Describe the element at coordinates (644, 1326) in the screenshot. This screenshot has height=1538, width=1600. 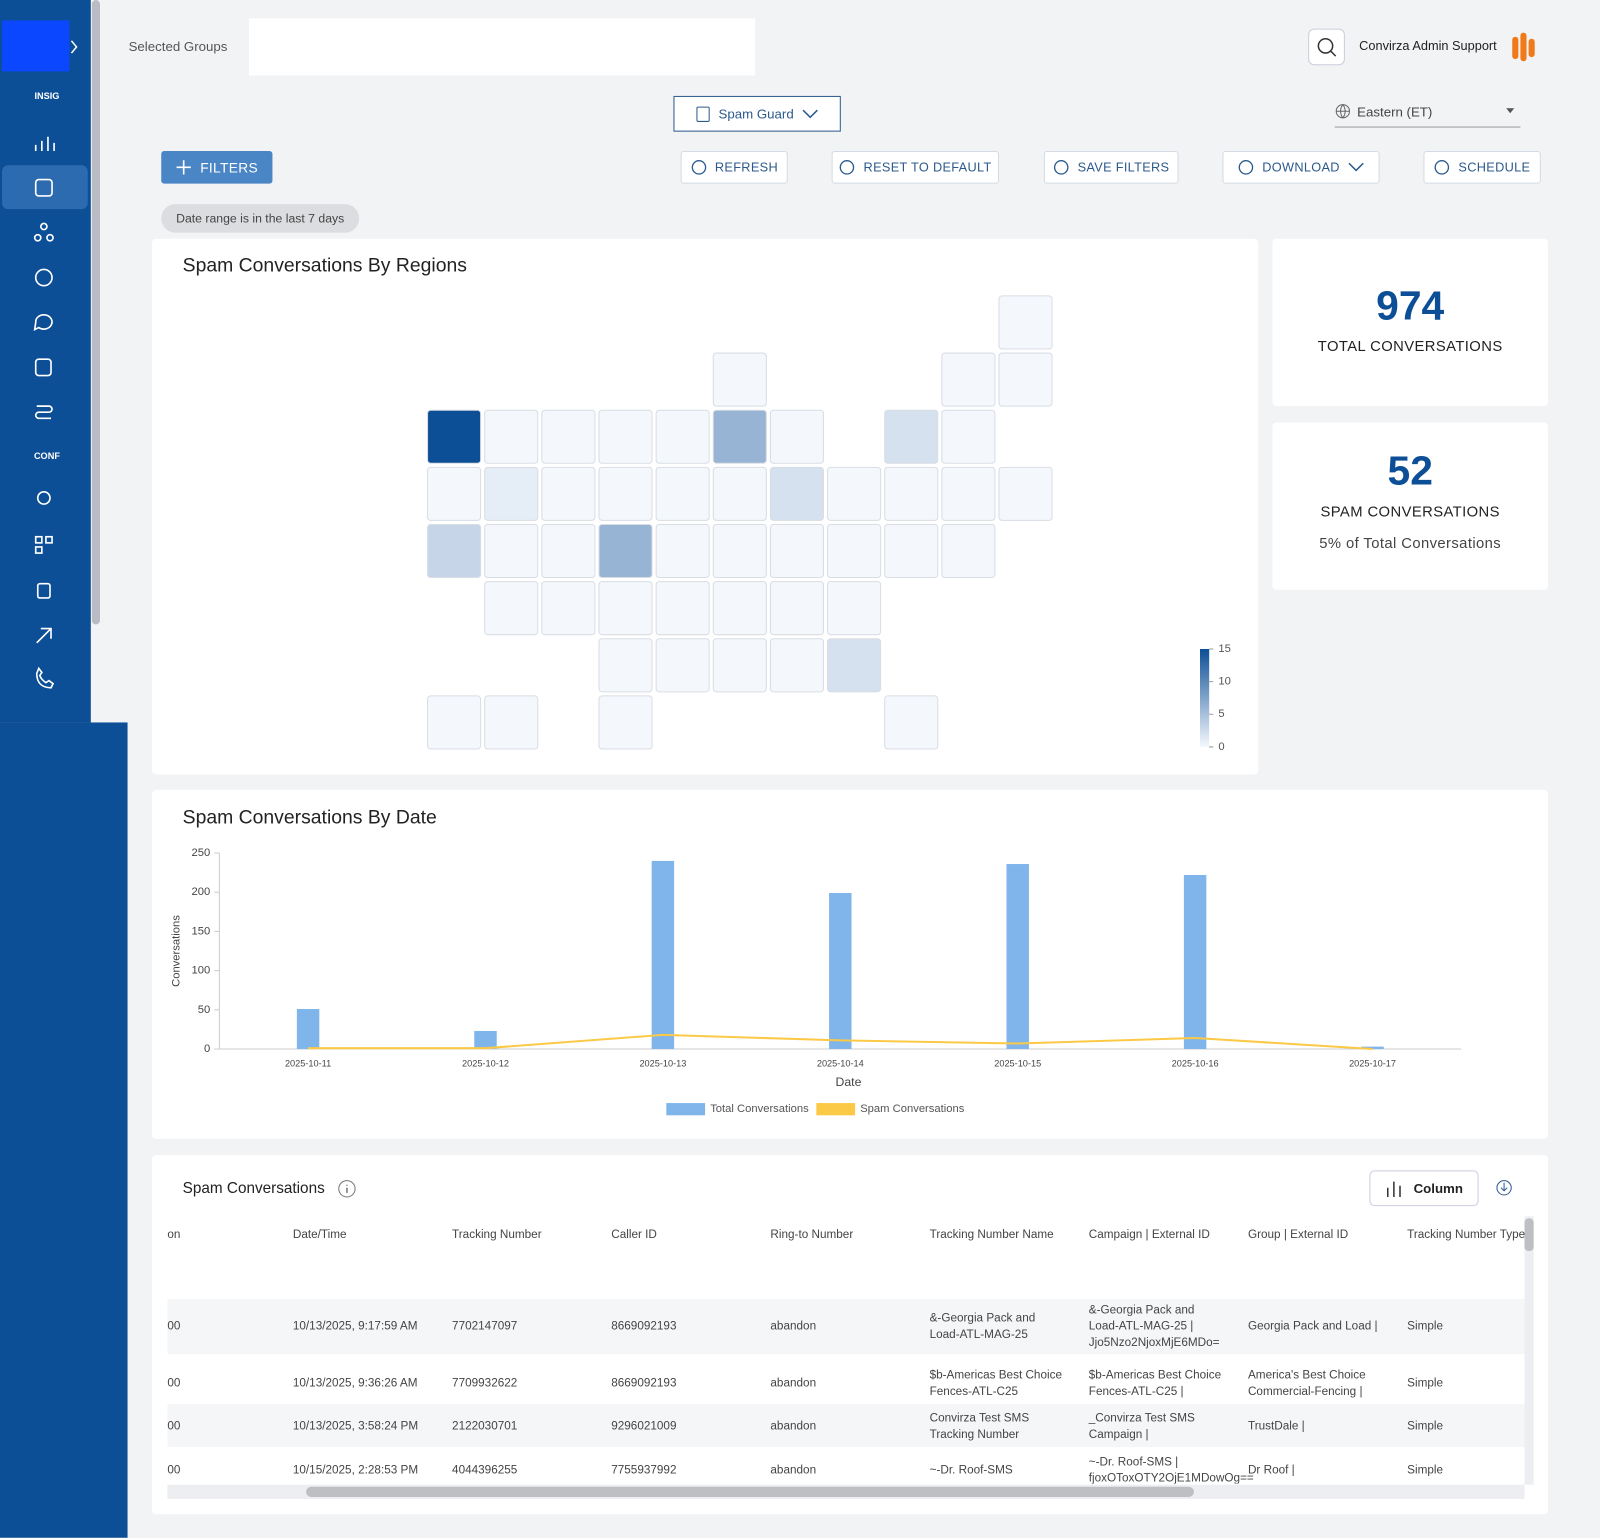
I see `table-cell: 8669092193` at that location.